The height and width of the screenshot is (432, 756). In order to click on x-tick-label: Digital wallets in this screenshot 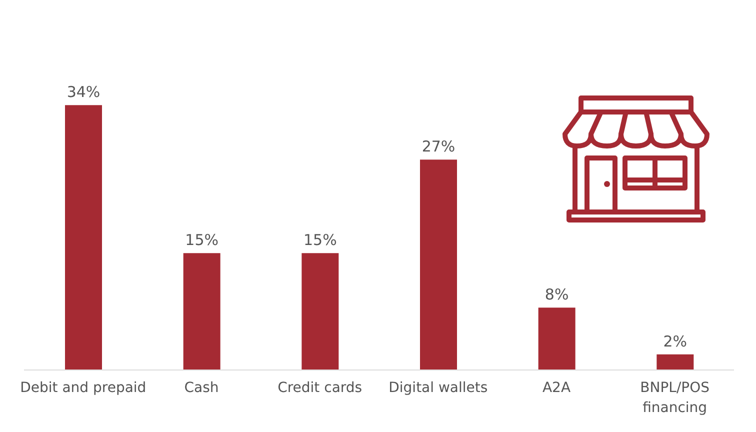, I will do `click(438, 388)`.